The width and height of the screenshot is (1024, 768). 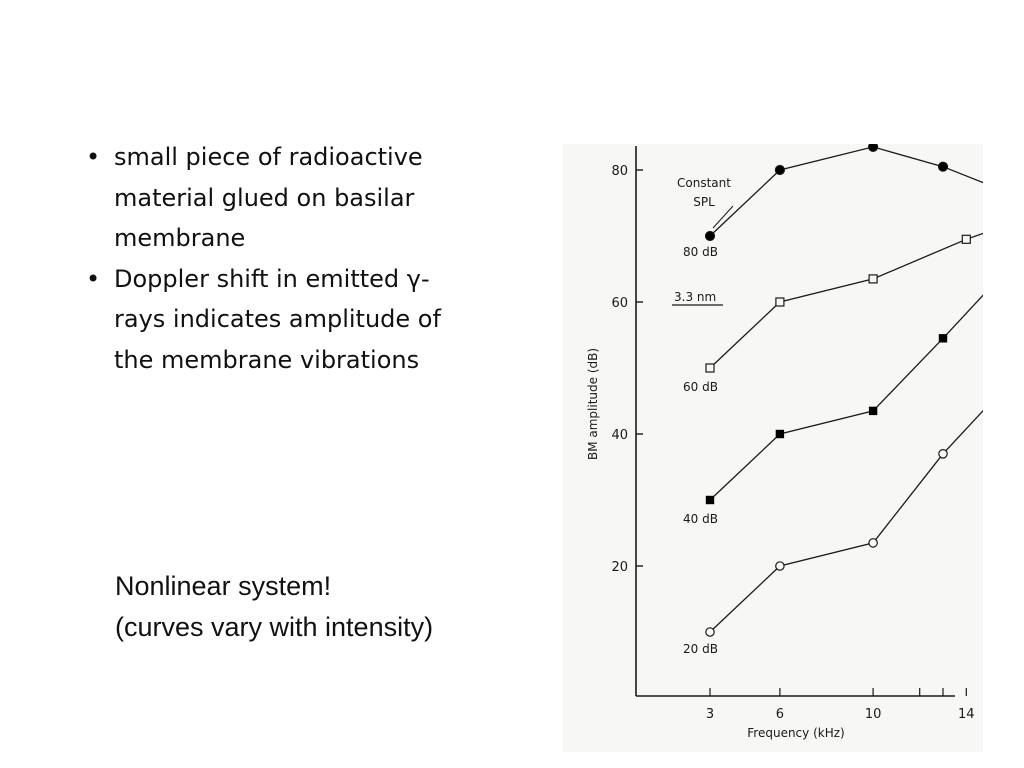 What do you see at coordinates (593, 404) in the screenshot?
I see `y-axis-title: BM amplitude (dB)` at bounding box center [593, 404].